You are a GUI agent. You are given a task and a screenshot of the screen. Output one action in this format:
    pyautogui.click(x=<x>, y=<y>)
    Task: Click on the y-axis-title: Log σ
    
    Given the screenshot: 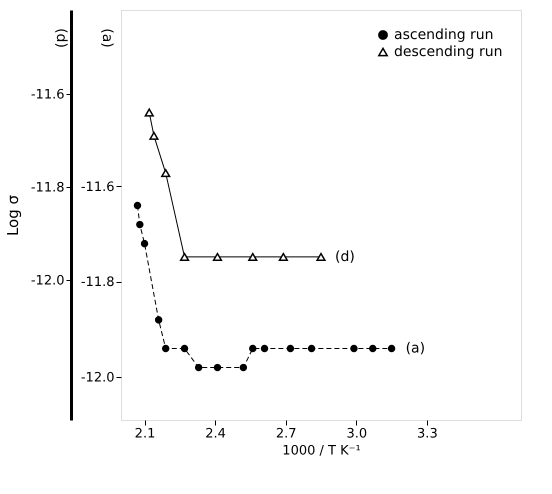 What is the action you would take?
    pyautogui.click(x=13, y=215)
    